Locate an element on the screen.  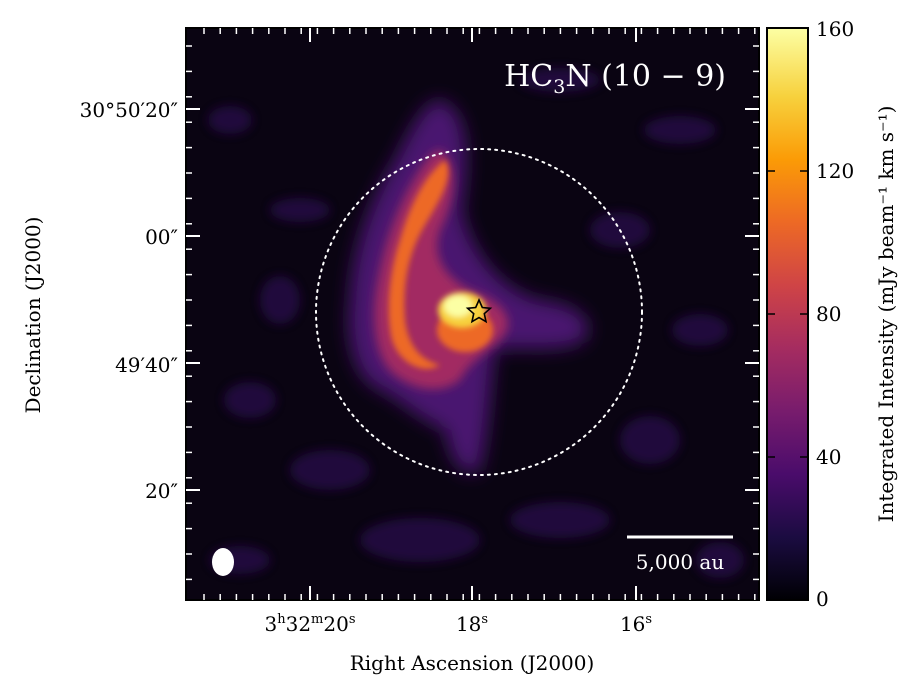
colorbar-tick-label: 160 is located at coordinates (835, 29).